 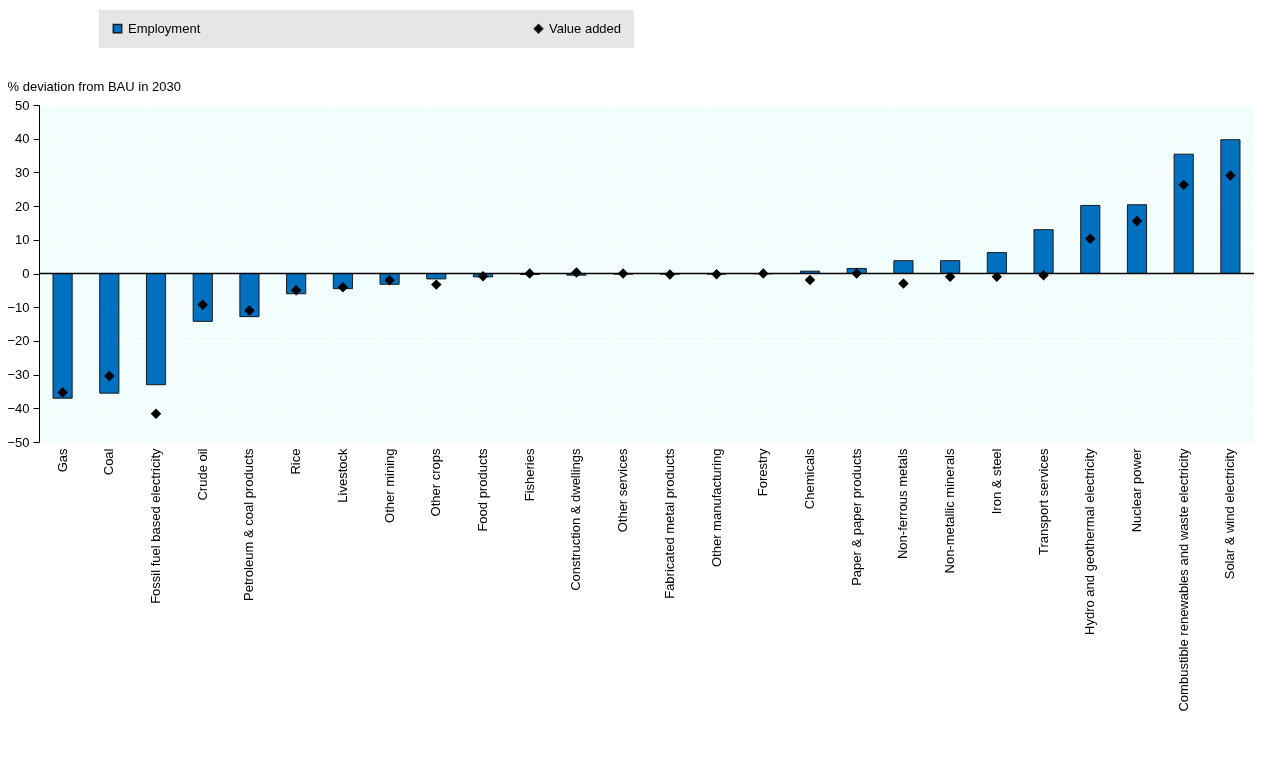 What do you see at coordinates (623, 490) in the screenshot?
I see `x-tick-label: Other services` at bounding box center [623, 490].